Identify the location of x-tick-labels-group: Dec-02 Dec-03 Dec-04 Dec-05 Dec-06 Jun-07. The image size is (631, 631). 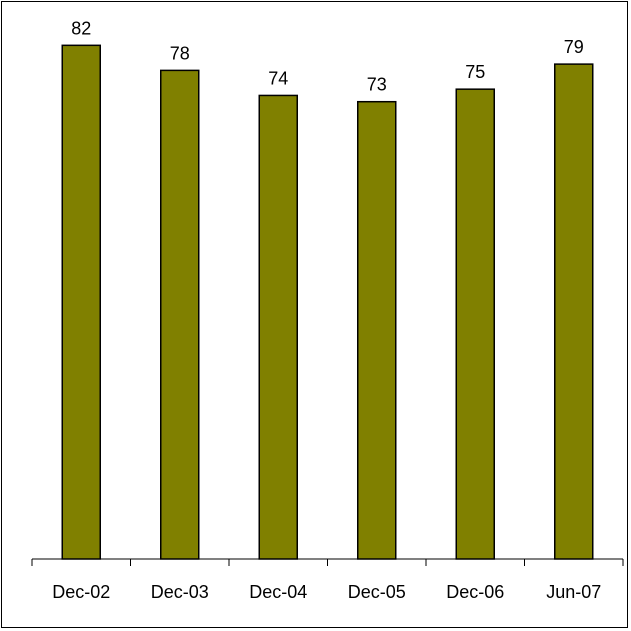
(326, 592).